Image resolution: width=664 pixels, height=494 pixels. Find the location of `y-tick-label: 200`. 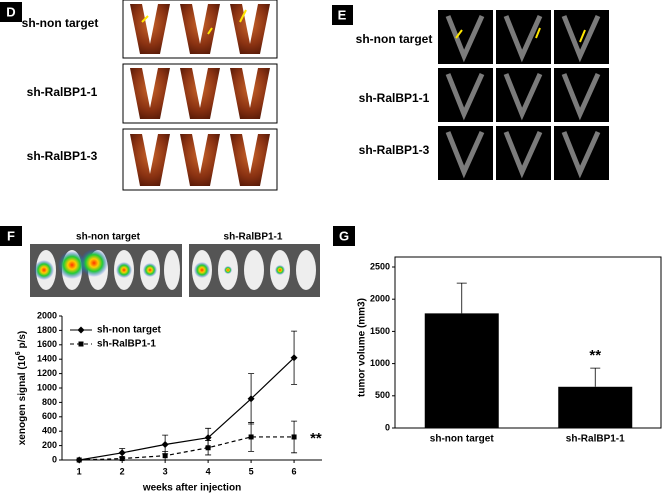

y-tick-label: 200 is located at coordinates (49, 445).